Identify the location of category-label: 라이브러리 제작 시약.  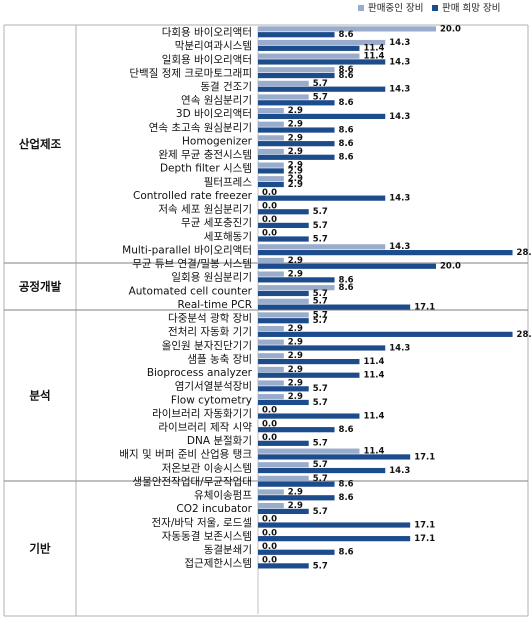
(205, 427).